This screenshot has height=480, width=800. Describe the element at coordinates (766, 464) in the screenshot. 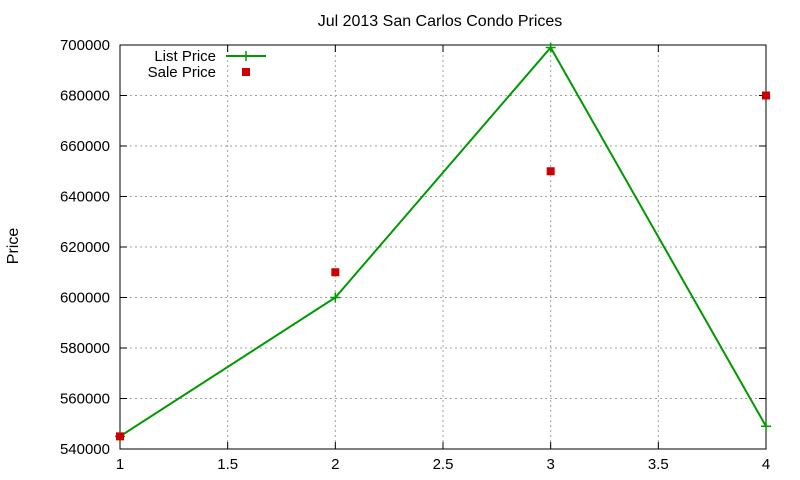

I see `x-tick-label: 4` at that location.